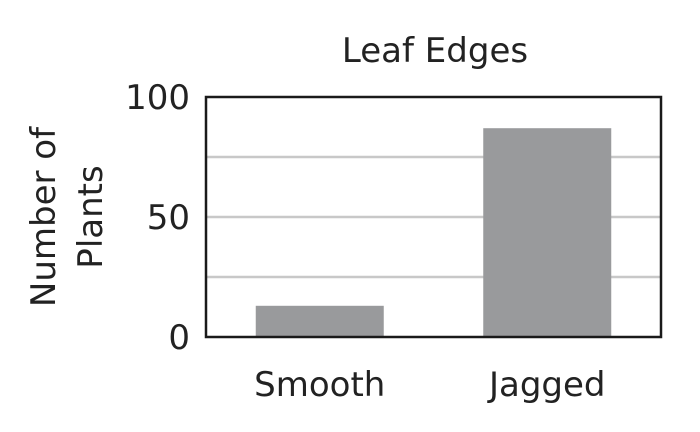  I want to click on bar-jagged, so click(547, 232).